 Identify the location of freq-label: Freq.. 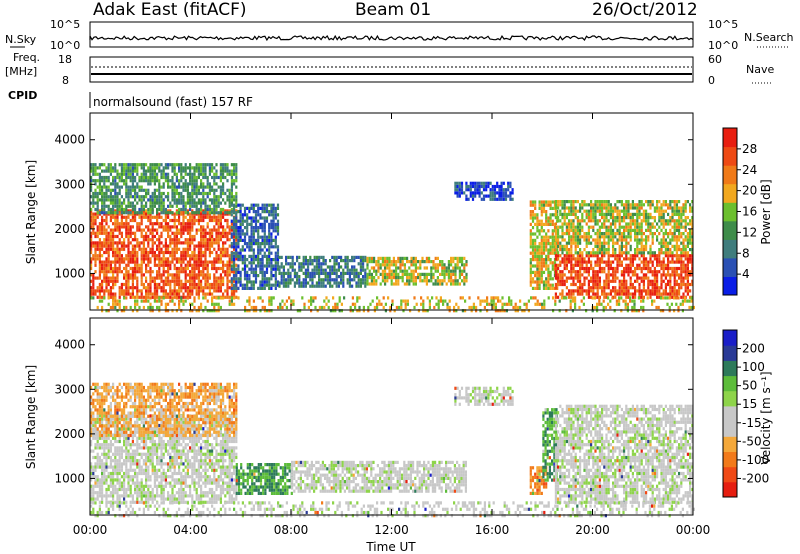
(26, 57).